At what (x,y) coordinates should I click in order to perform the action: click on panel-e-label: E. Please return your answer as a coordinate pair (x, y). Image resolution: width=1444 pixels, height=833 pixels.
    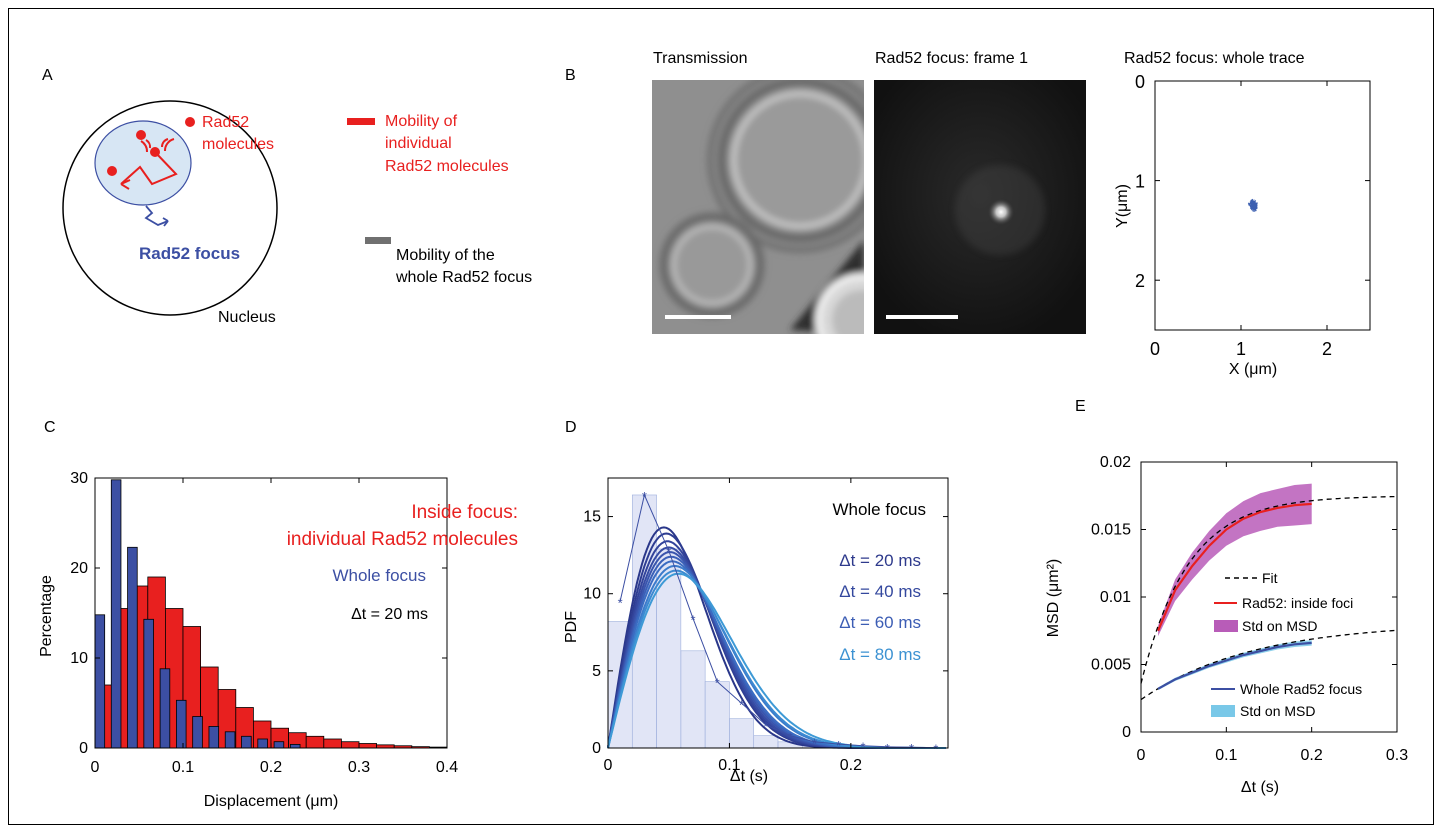
    Looking at the image, I should click on (1080, 406).